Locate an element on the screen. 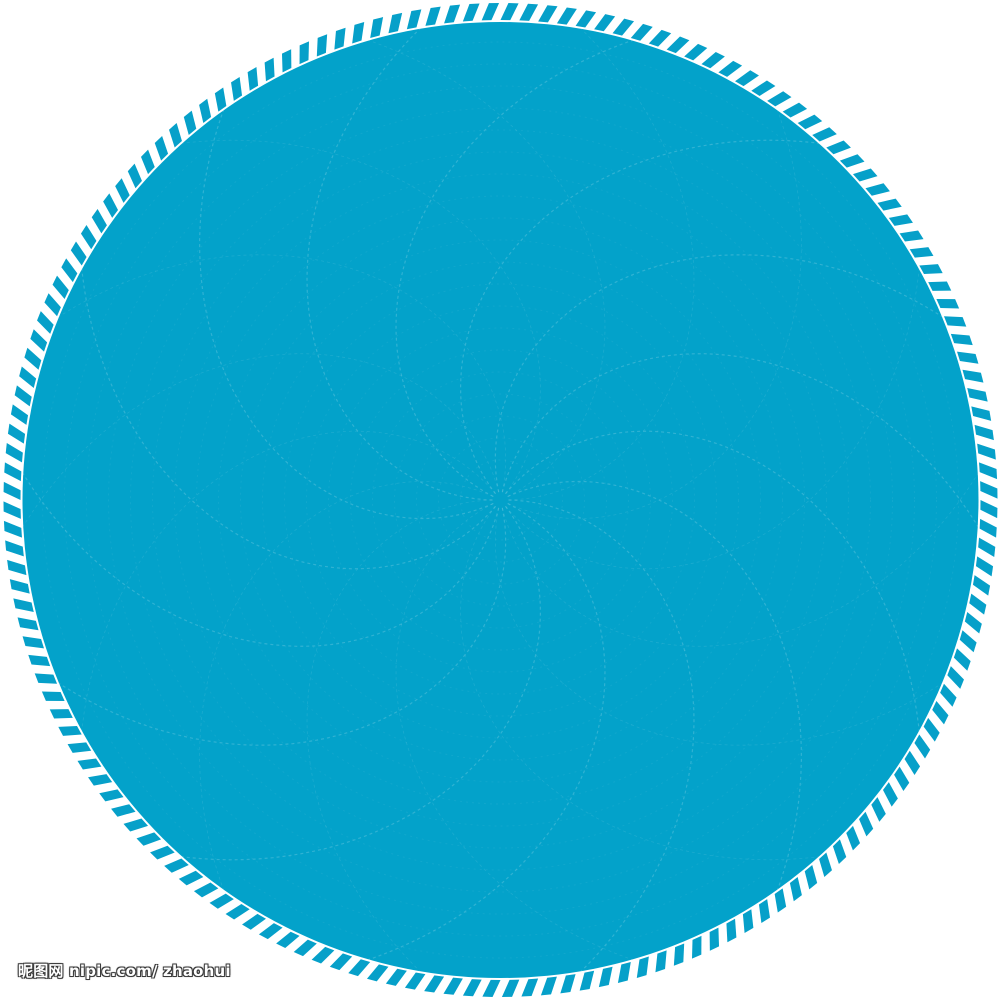 Image resolution: width=1001 pixels, height=1000 pixels. watermark-text: 昵图网 nipic.com/ zhaohui is located at coordinates (124, 971).